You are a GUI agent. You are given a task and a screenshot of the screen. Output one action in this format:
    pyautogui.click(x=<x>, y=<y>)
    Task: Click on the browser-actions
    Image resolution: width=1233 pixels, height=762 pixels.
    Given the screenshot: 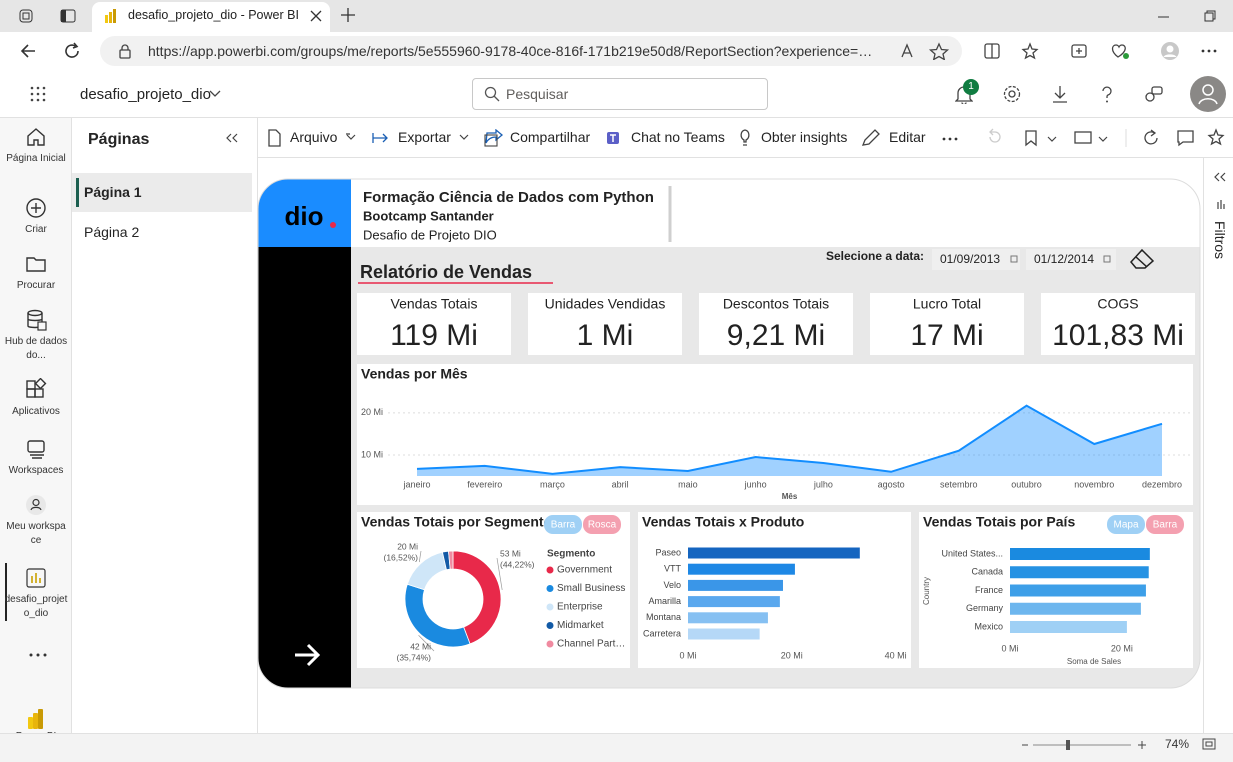 What is the action you would take?
    pyautogui.click(x=1060, y=51)
    